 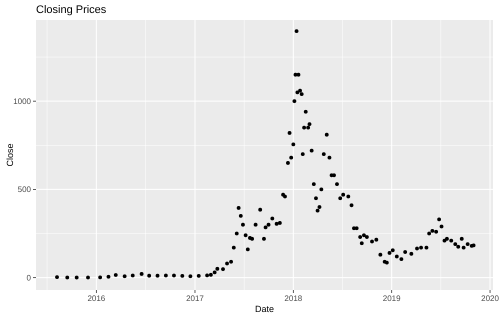 What do you see at coordinates (10, 155) in the screenshot?
I see `y-axis-title: Close` at bounding box center [10, 155].